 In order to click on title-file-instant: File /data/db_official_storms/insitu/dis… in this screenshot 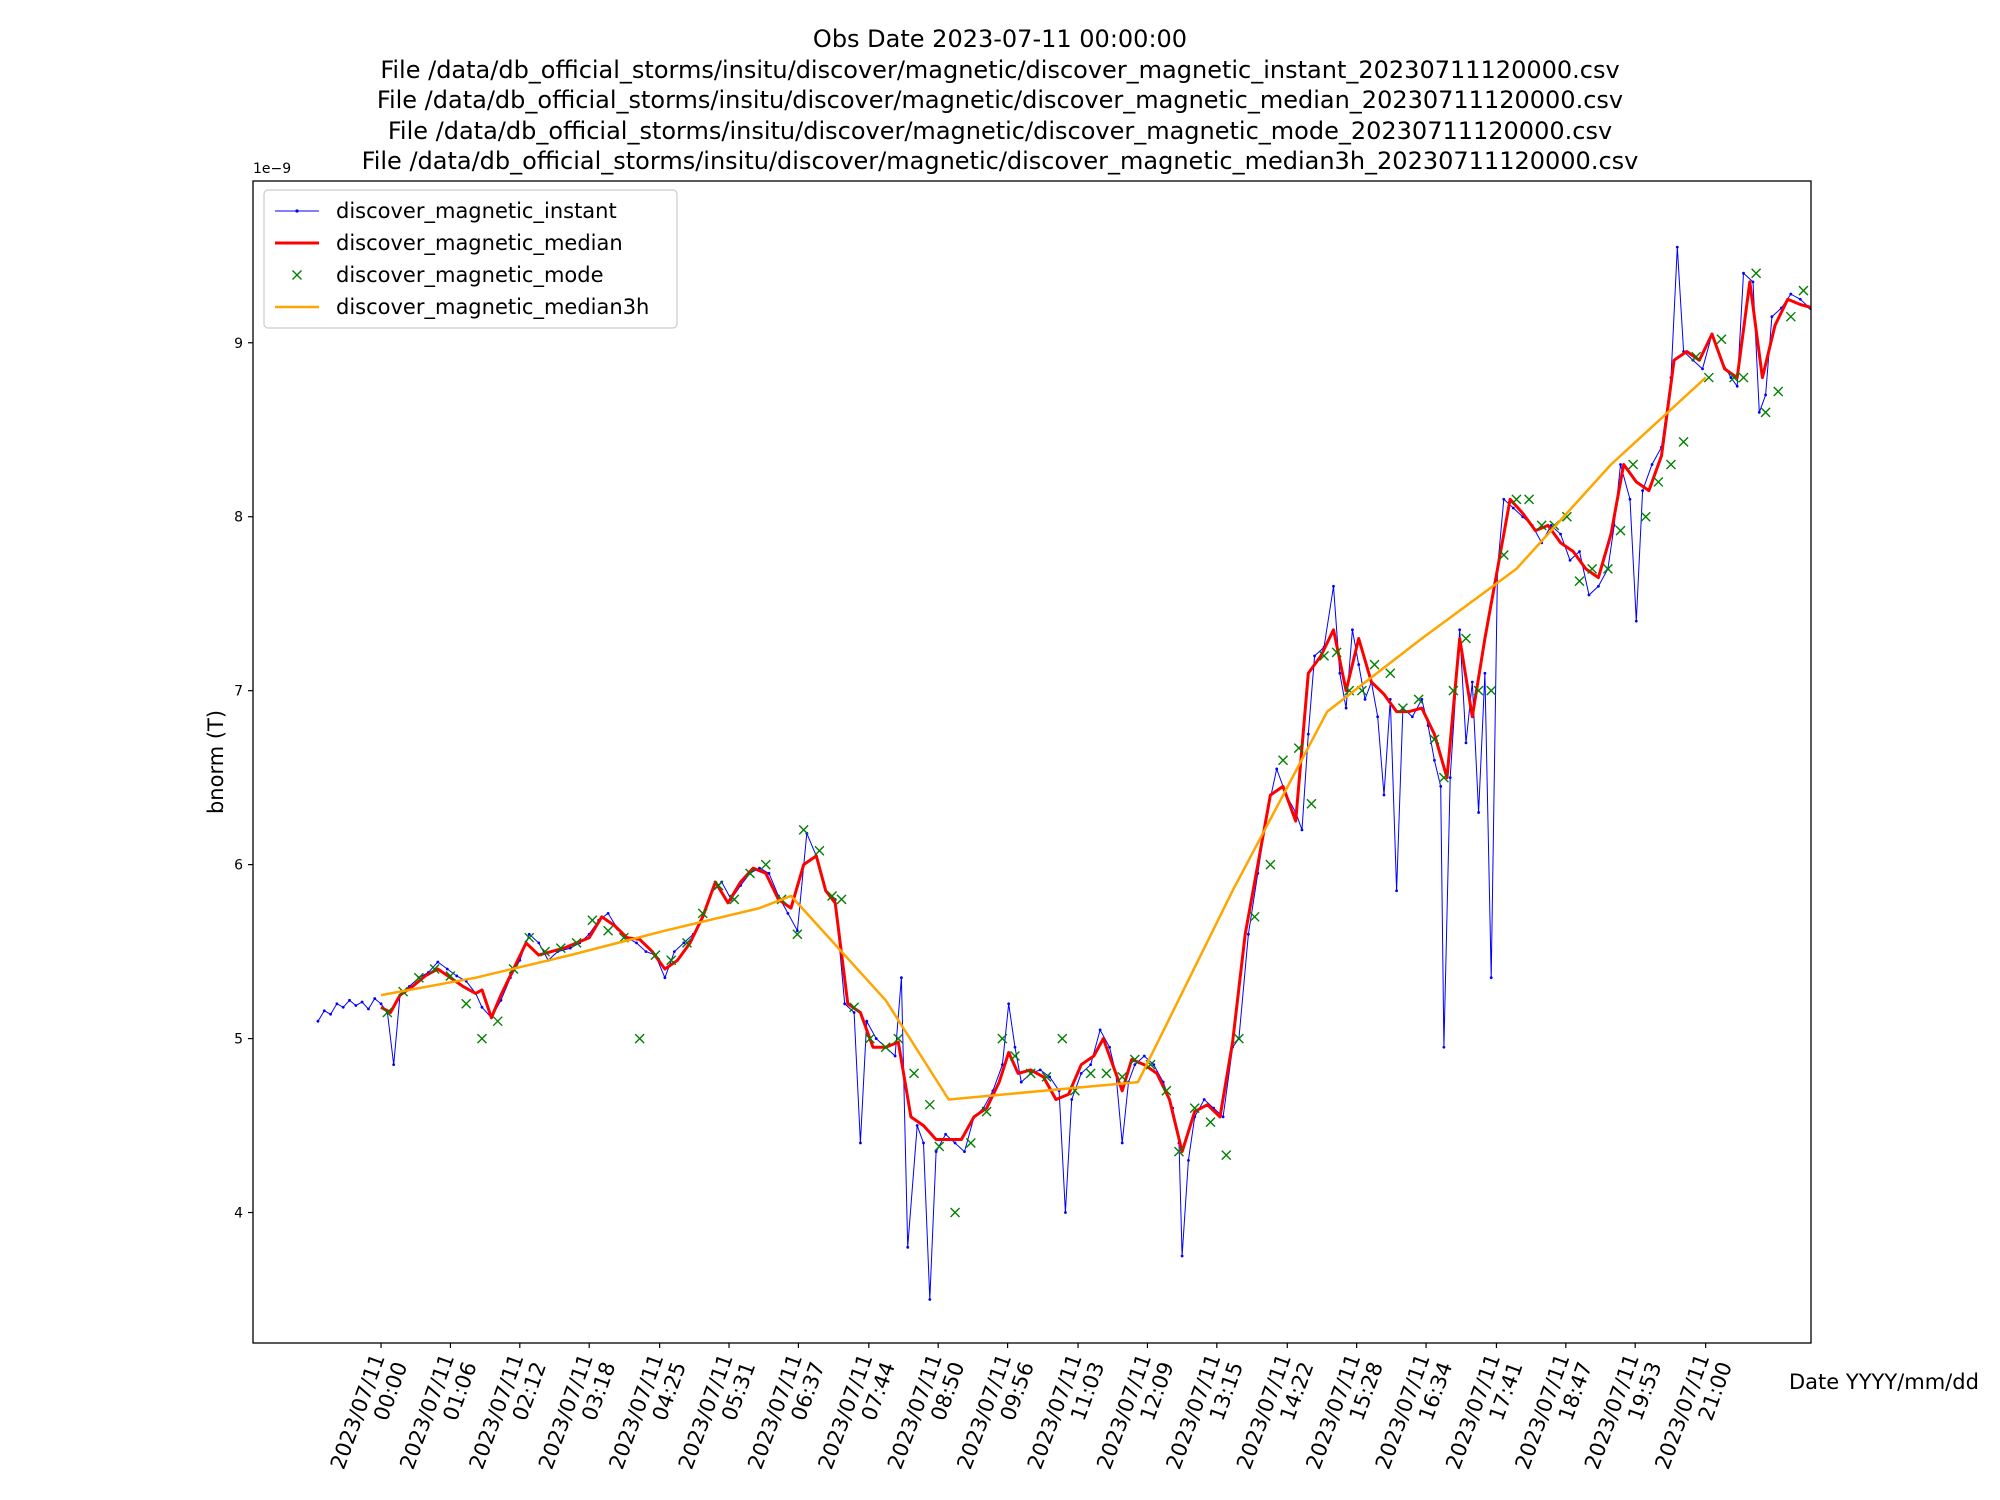, I will do `click(1000, 69)`.